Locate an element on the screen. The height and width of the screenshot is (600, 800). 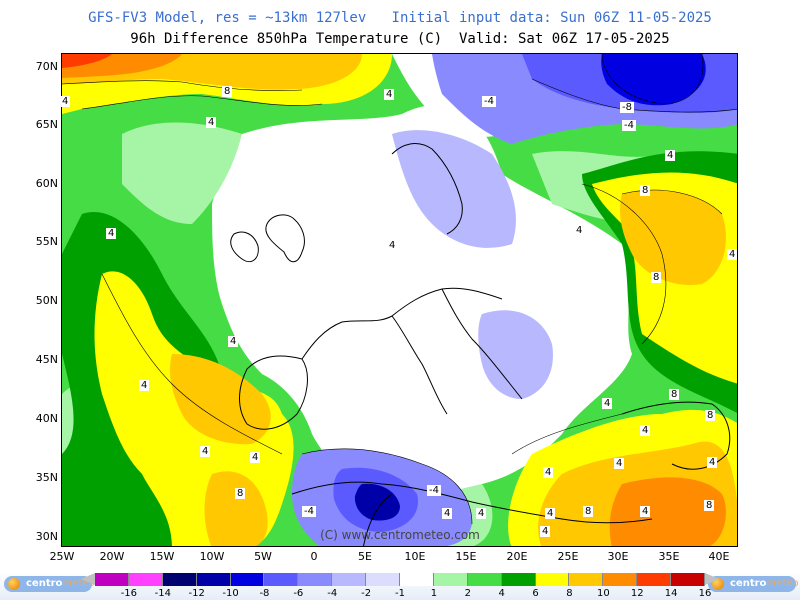
colorbar-tick-label: 1 is located at coordinates (434, 593).